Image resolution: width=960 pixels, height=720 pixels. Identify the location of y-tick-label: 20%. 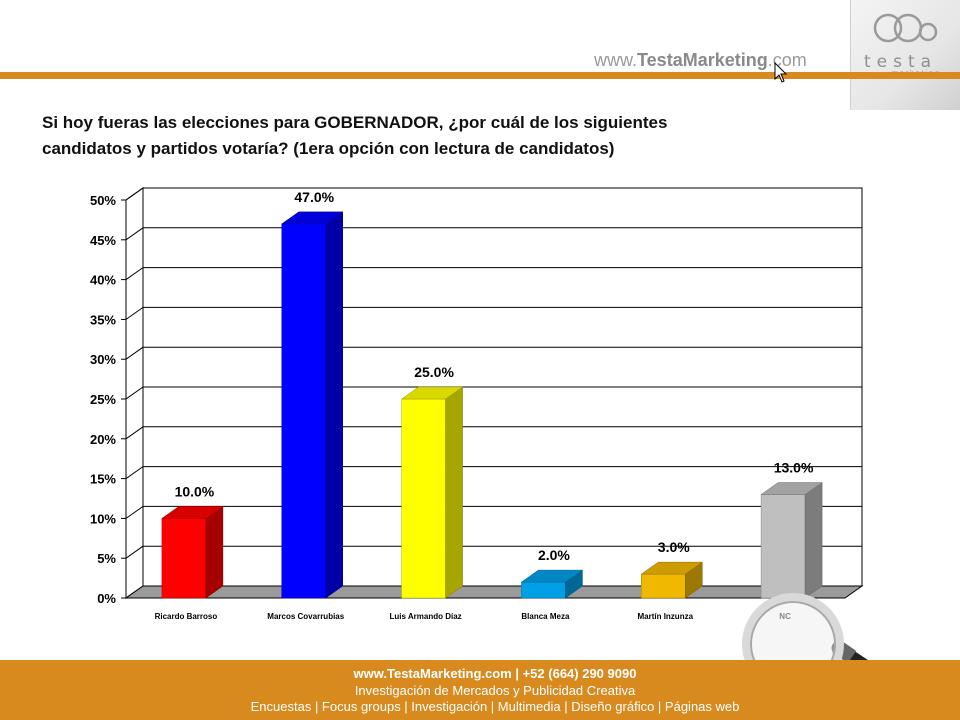
(103, 439).